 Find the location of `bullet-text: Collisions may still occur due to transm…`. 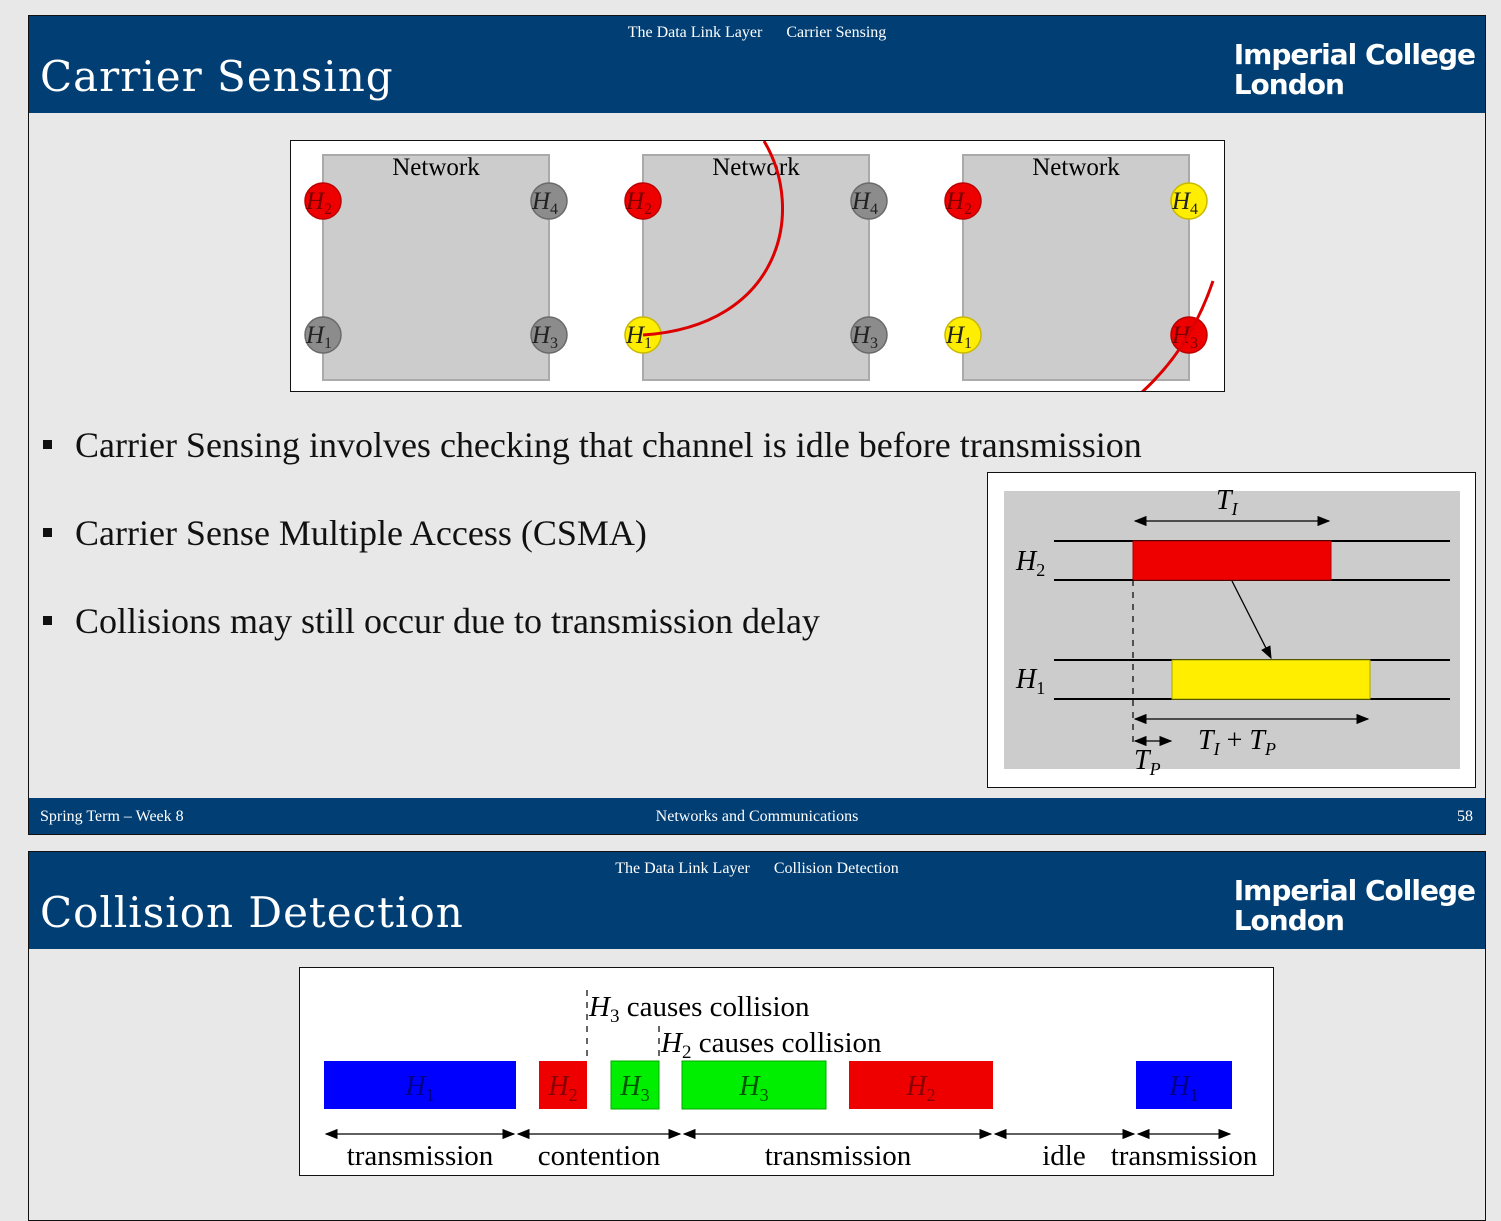

bullet-text: Collisions may still occur due to transm… is located at coordinates (447, 621).